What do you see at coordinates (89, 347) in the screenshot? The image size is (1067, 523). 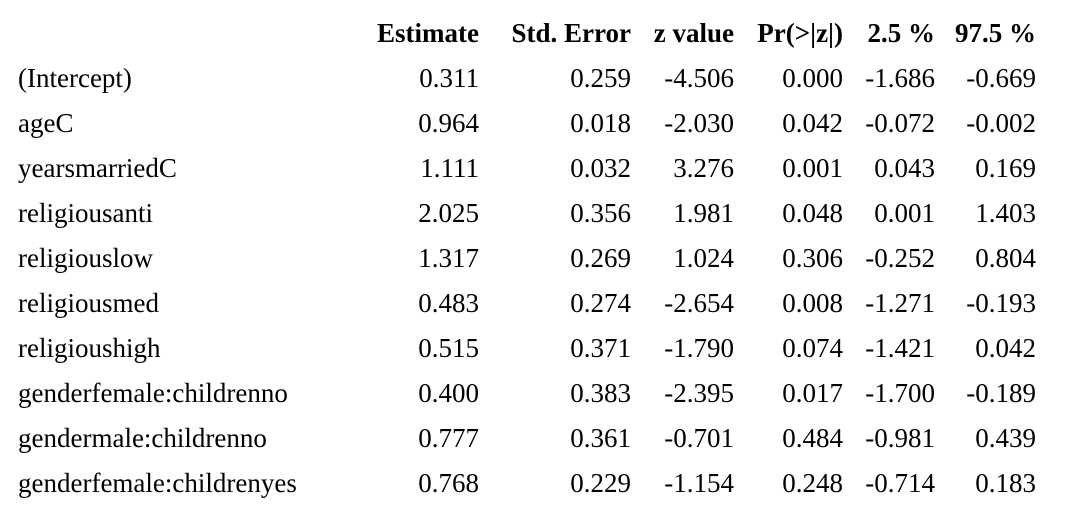 I see `row-label: religioushigh` at bounding box center [89, 347].